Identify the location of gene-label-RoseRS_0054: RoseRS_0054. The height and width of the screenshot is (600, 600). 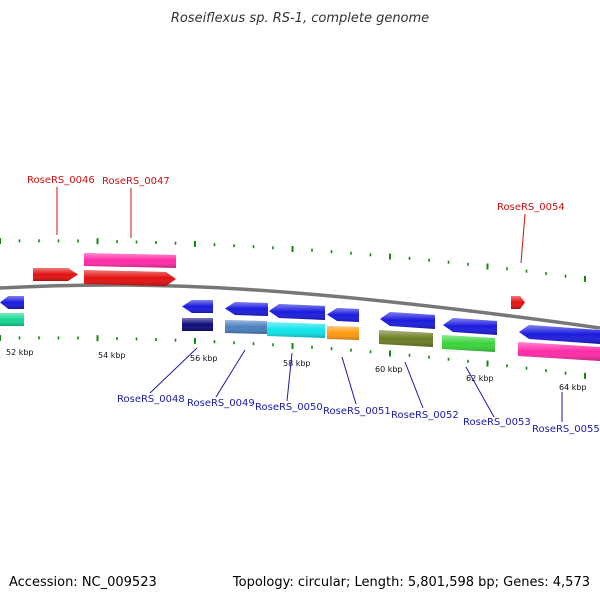
(531, 207).